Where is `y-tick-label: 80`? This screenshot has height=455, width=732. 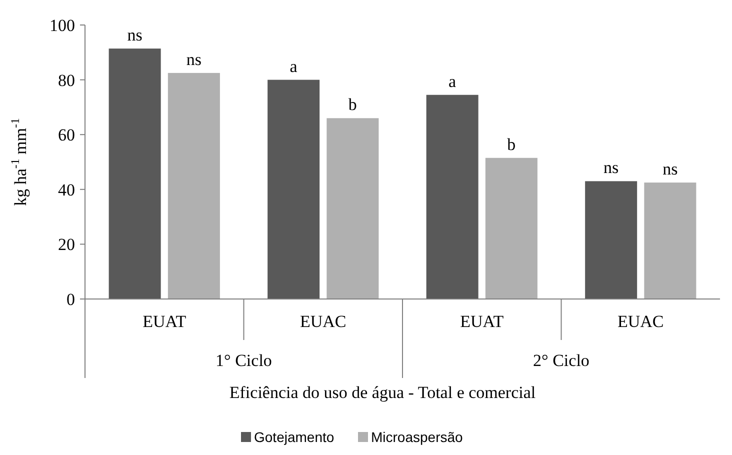
y-tick-label: 80 is located at coordinates (66, 80).